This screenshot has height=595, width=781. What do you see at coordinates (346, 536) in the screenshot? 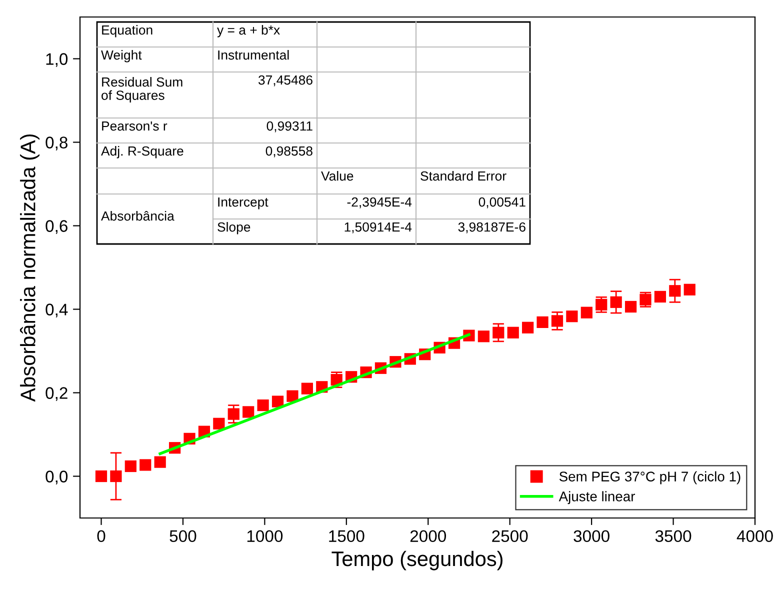
I see `x-tick-label: 1500` at bounding box center [346, 536].